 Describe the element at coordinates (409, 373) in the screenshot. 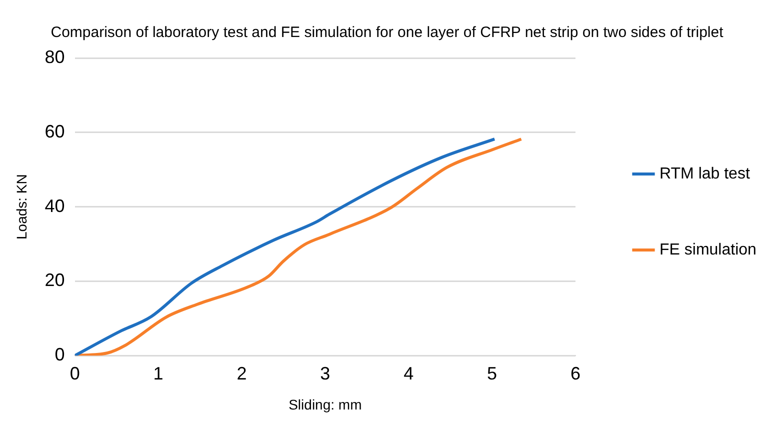

I see `x-tick-label: 4` at that location.